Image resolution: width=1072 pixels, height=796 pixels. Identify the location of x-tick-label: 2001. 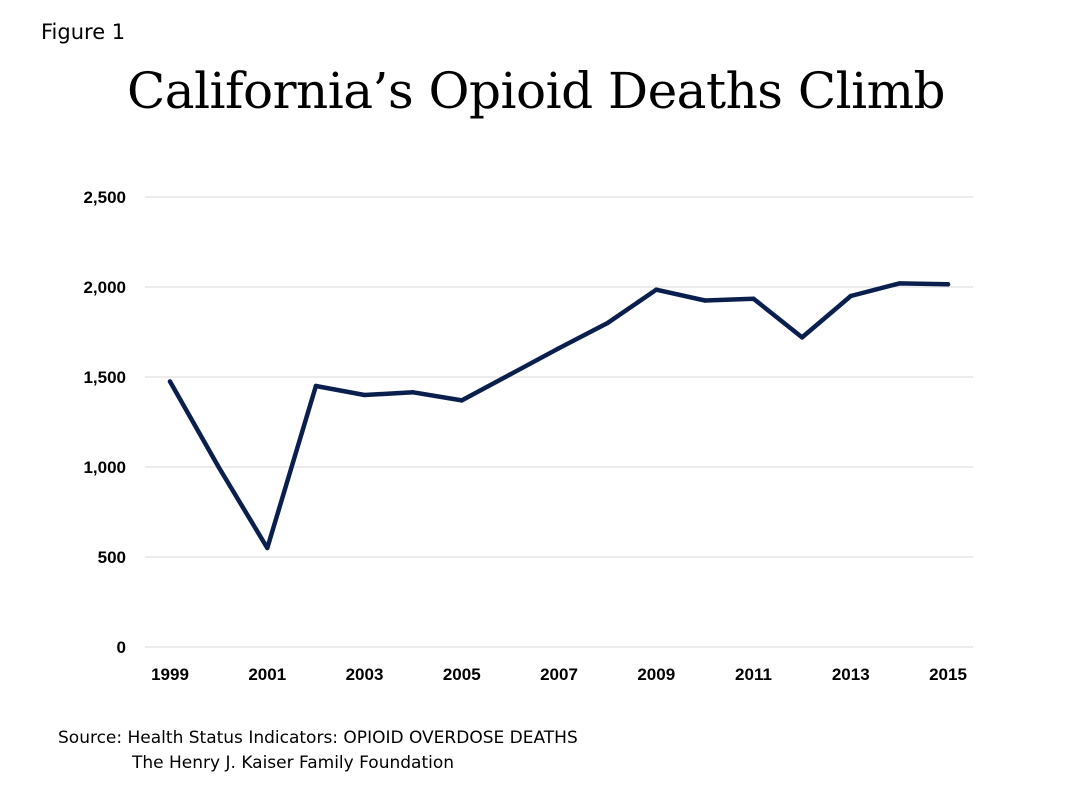
(267, 674).